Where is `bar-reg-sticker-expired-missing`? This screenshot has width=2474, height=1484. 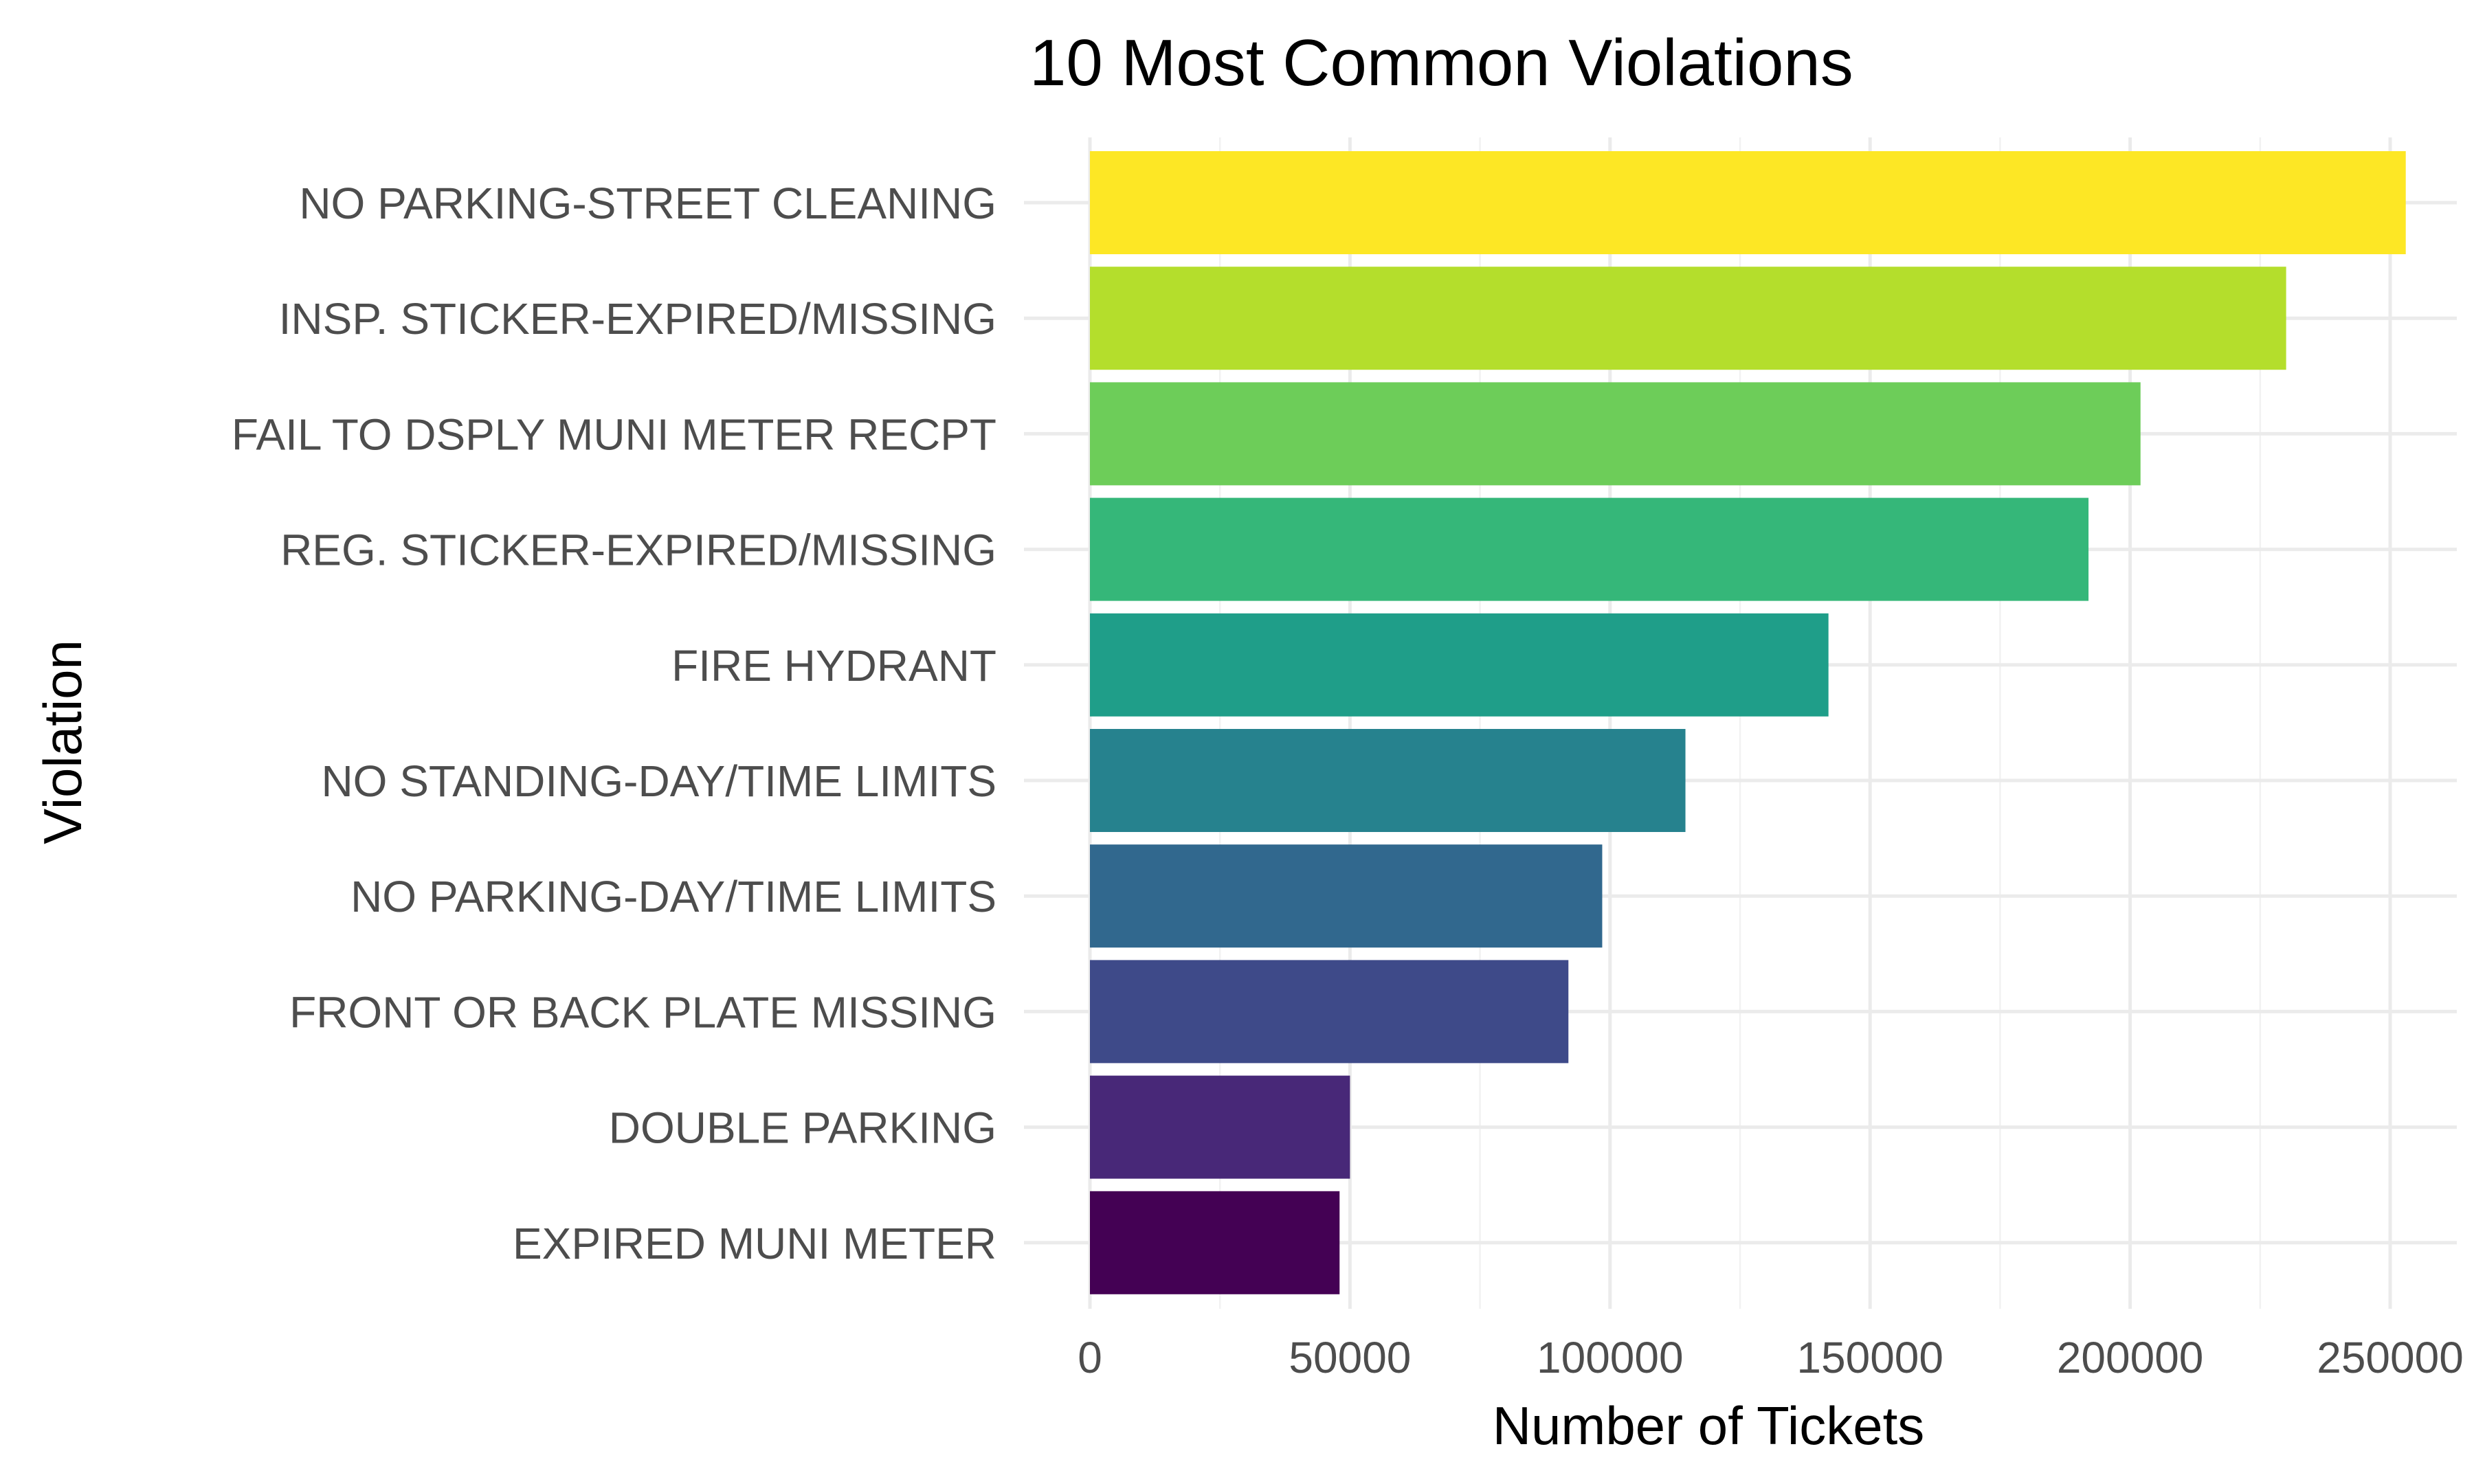 bar-reg-sticker-expired-missing is located at coordinates (1589, 549).